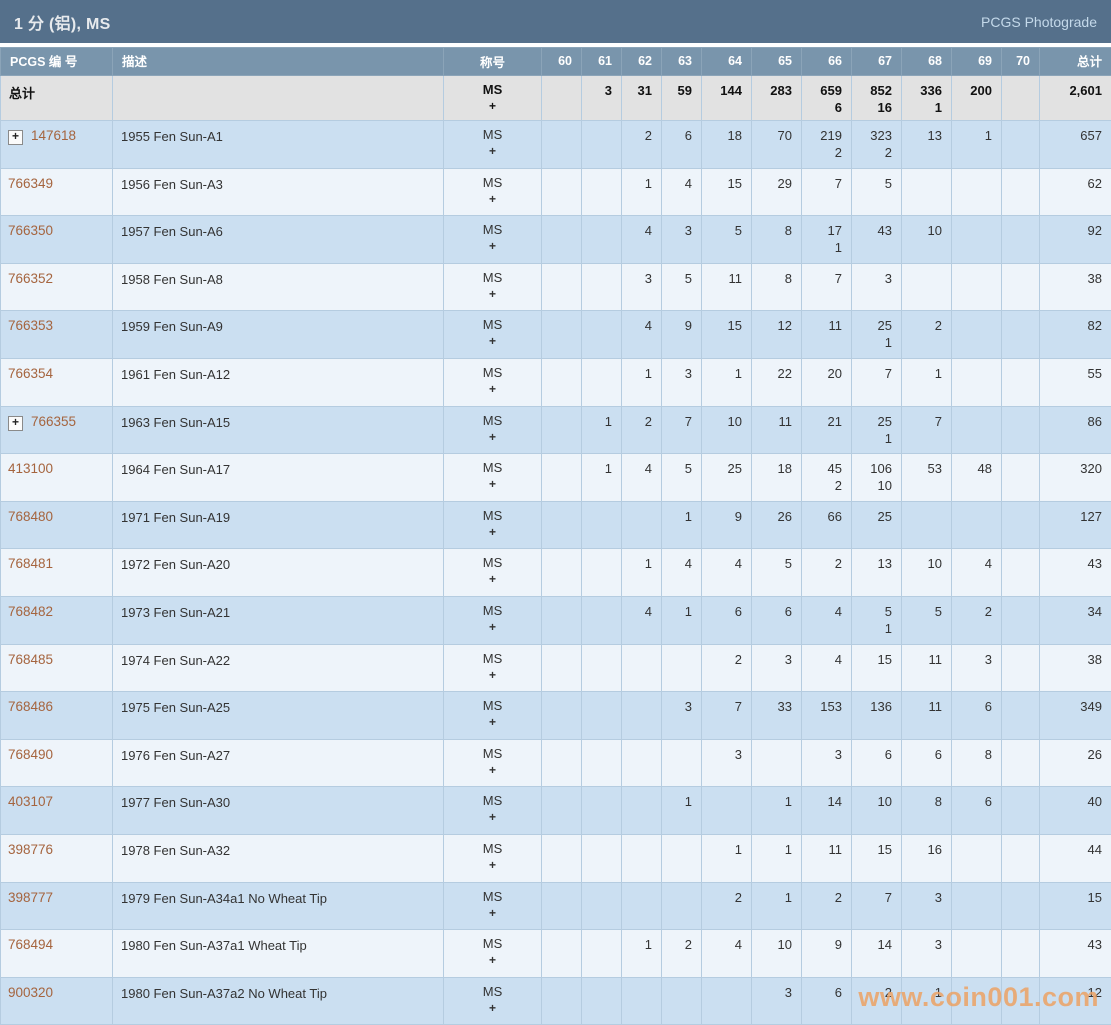  Describe the element at coordinates (31, 326) in the screenshot. I see `pcgs-number-link: 766353` at that location.